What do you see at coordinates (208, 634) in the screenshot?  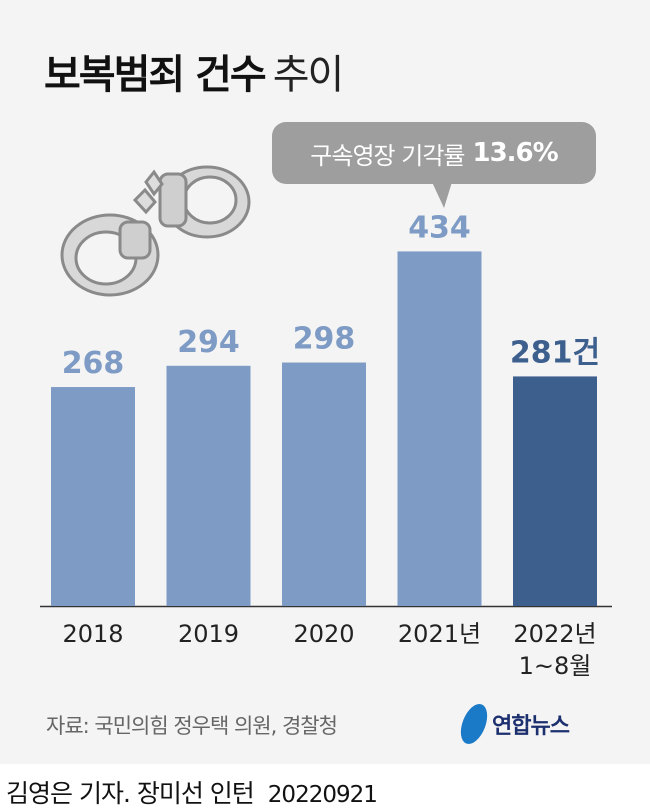 I see `x-tick-label: 2019` at bounding box center [208, 634].